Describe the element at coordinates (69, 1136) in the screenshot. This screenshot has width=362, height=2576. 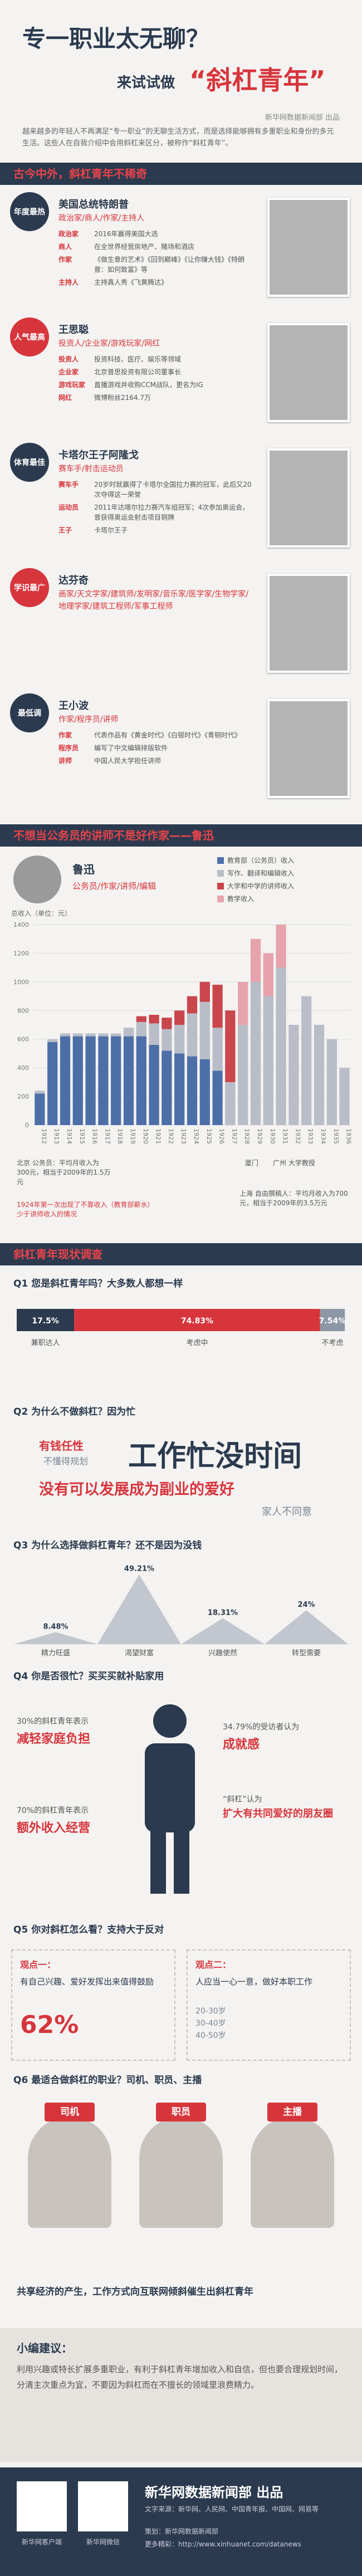
I see `x-tick-label: 1914` at that location.